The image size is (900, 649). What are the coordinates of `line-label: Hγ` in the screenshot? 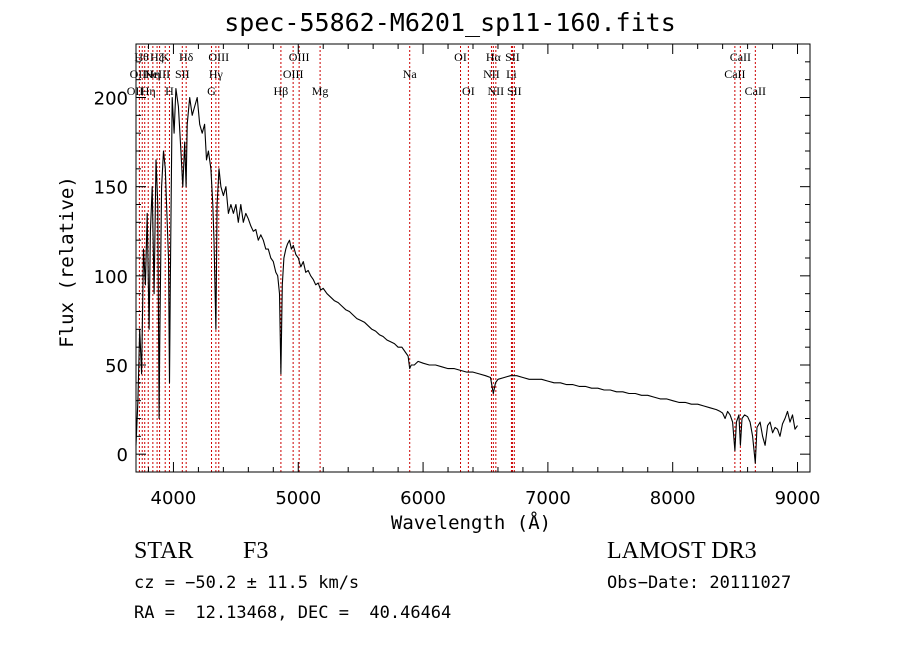 It's located at (216, 74).